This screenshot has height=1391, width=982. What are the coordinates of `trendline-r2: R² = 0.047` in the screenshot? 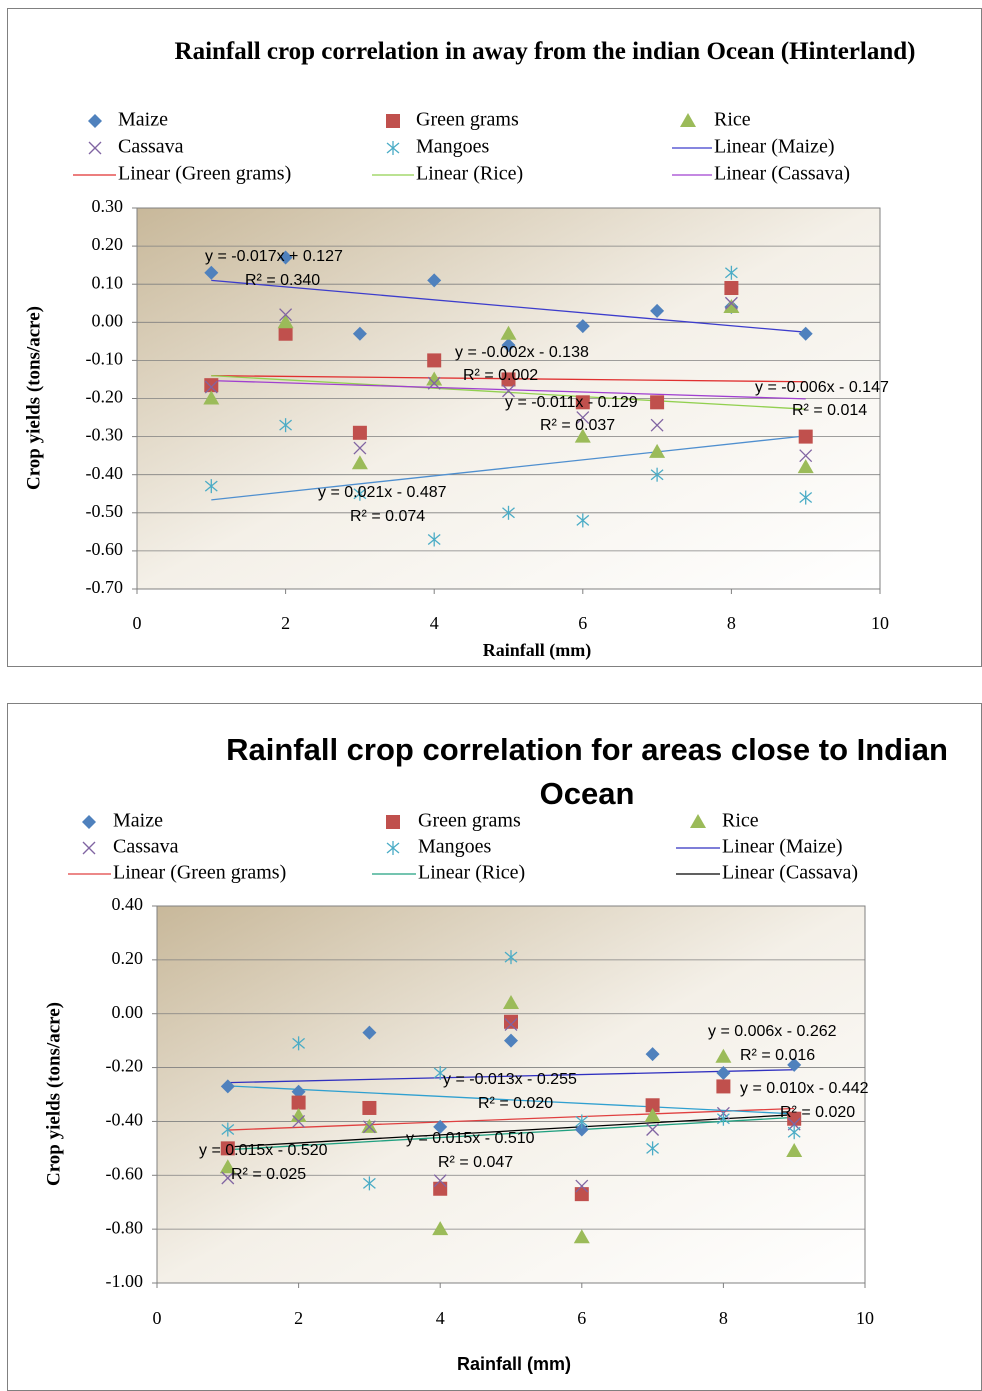 It's located at (475, 1162).